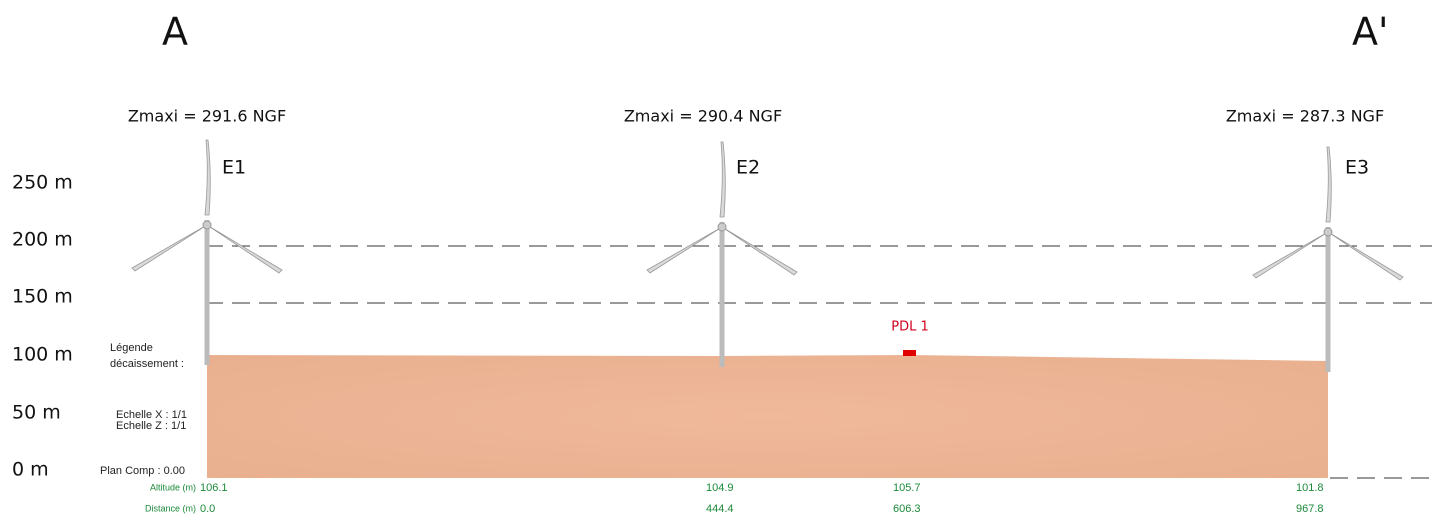 The image size is (1432, 522). I want to click on zmax-label: Zmaxi = 287.3 NGF, so click(1305, 116).